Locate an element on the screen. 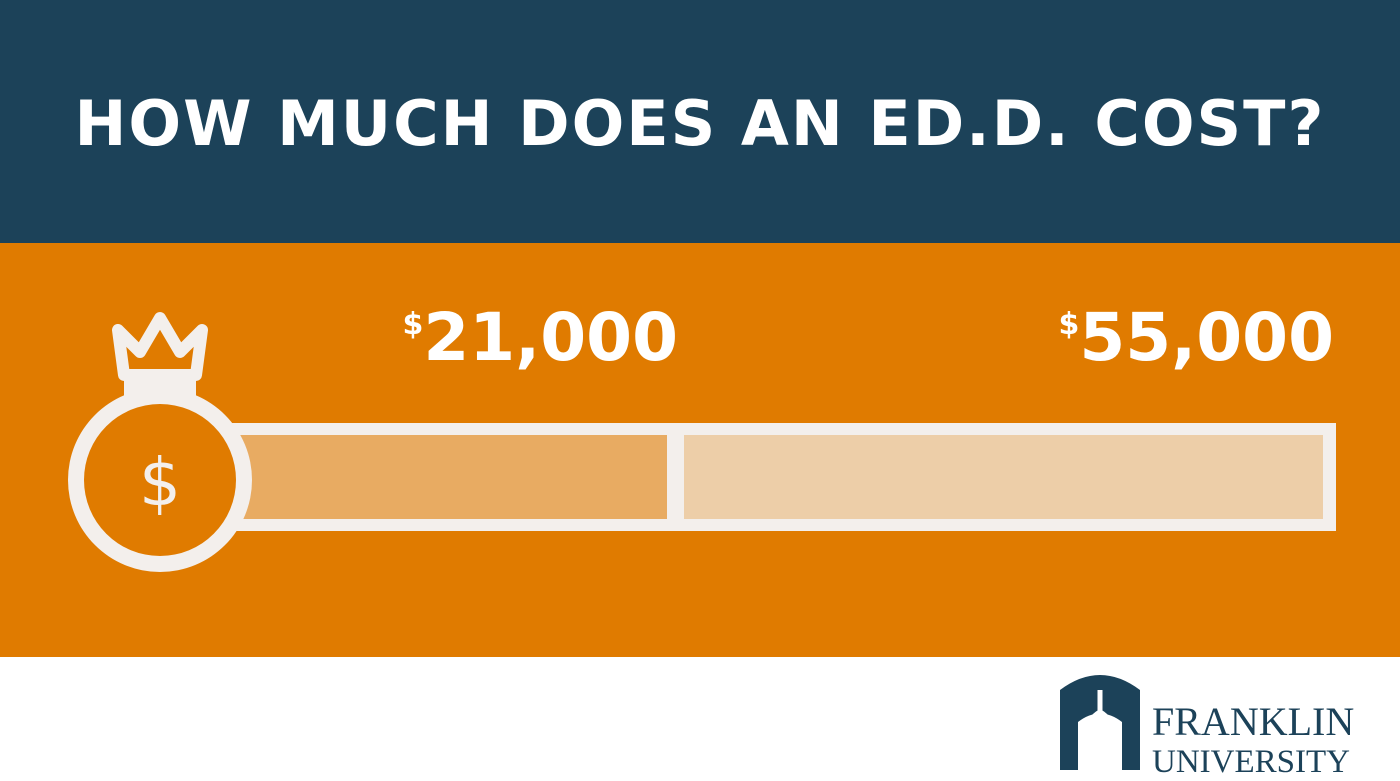 Image resolution: width=1400 pixels, height=781 pixels. amount: 55,000 is located at coordinates (1206, 337).